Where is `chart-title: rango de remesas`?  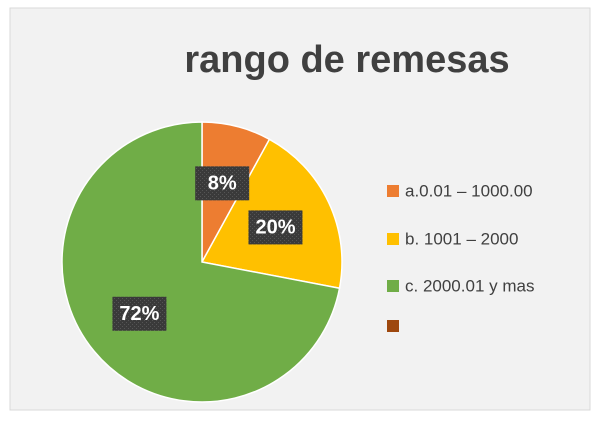
chart-title: rango de remesas is located at coordinates (346, 60).